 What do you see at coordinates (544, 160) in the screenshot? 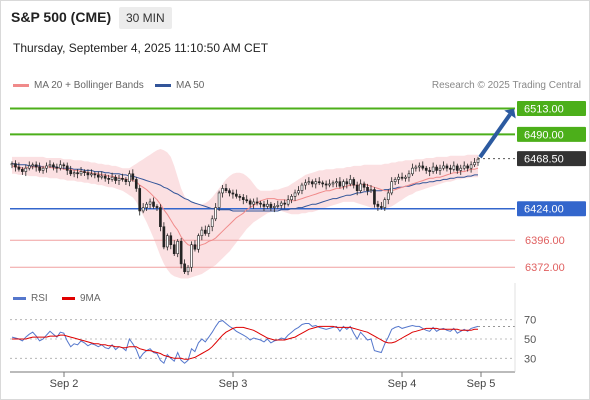
I see `level-label-2: 6468.50` at bounding box center [544, 160].